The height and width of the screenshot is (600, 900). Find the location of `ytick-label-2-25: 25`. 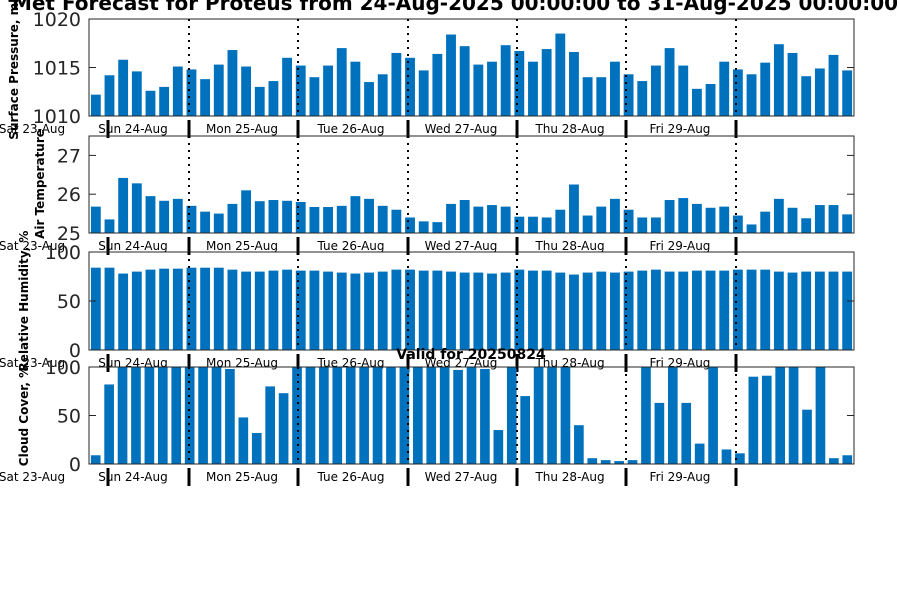

ytick-label-2-25: 25 is located at coordinates (69, 234).